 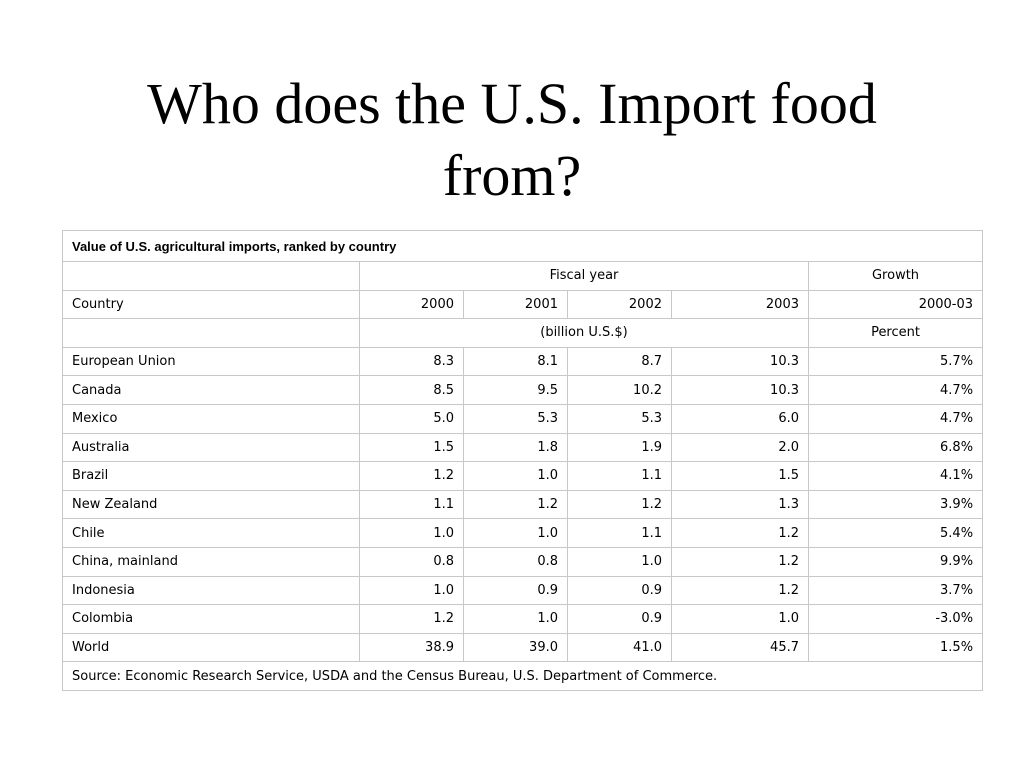 What do you see at coordinates (740, 447) in the screenshot?
I see `value-2003-cell: 2.0` at bounding box center [740, 447].